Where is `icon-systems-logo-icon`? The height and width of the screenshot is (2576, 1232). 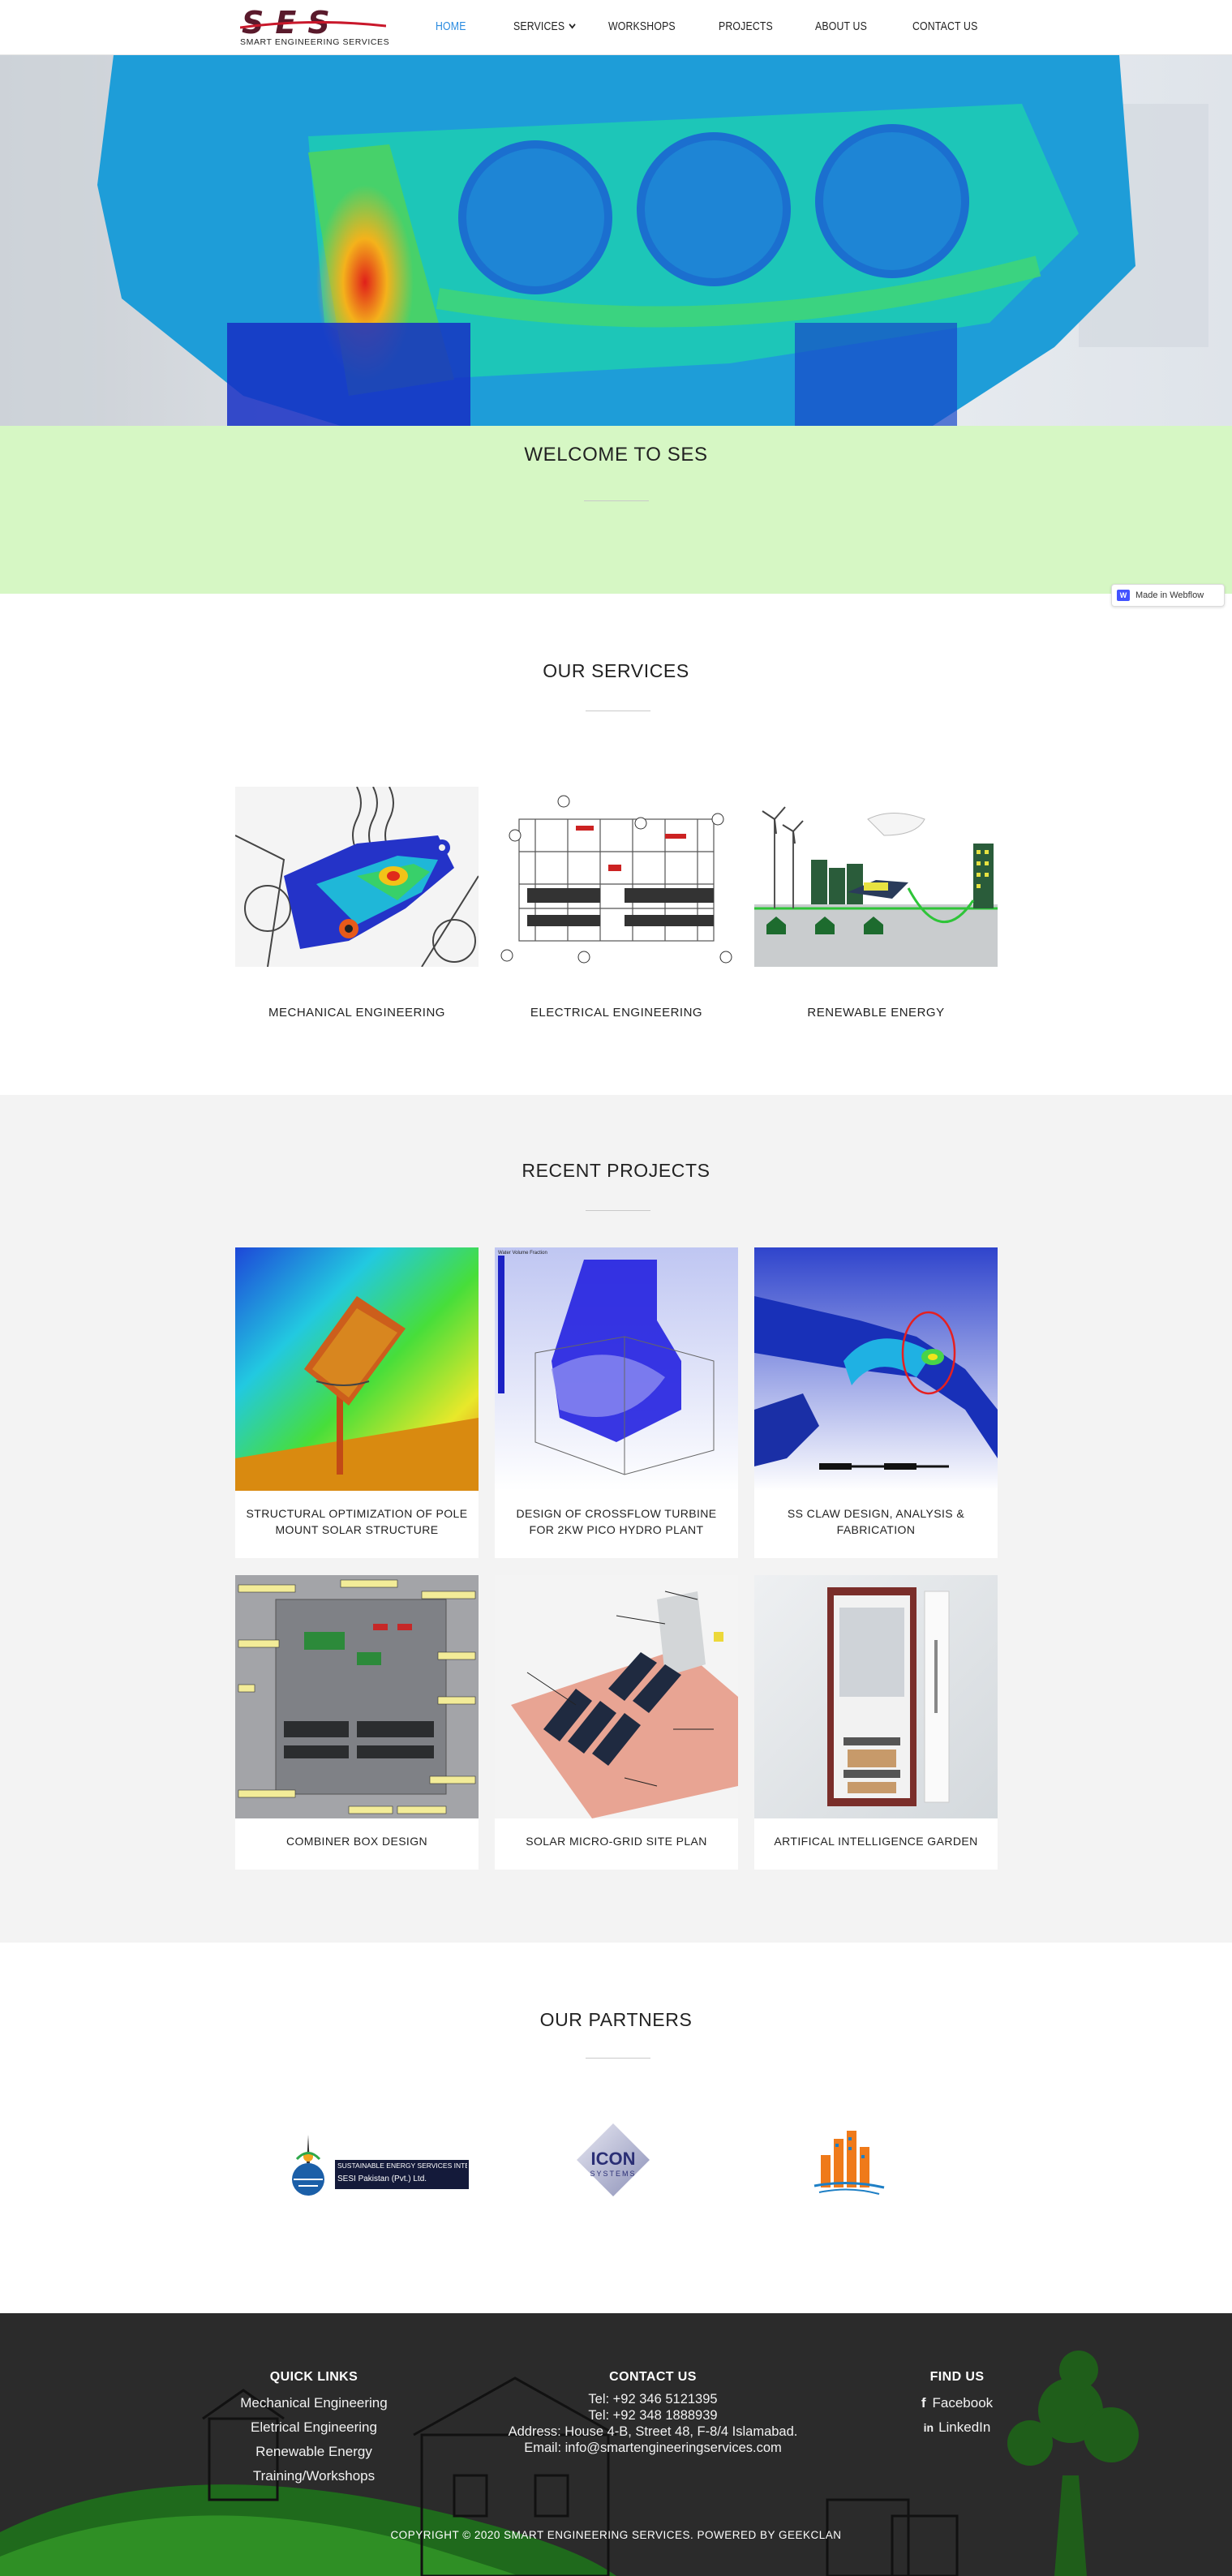 icon-systems-logo-icon is located at coordinates (613, 2159).